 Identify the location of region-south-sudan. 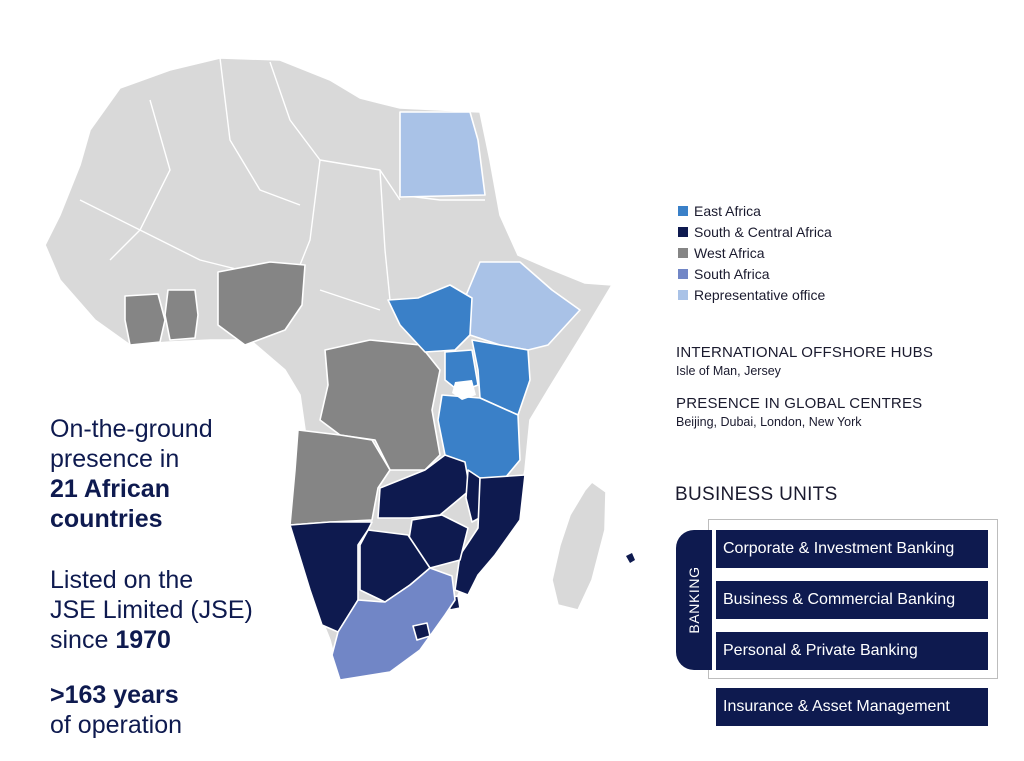
(430, 318).